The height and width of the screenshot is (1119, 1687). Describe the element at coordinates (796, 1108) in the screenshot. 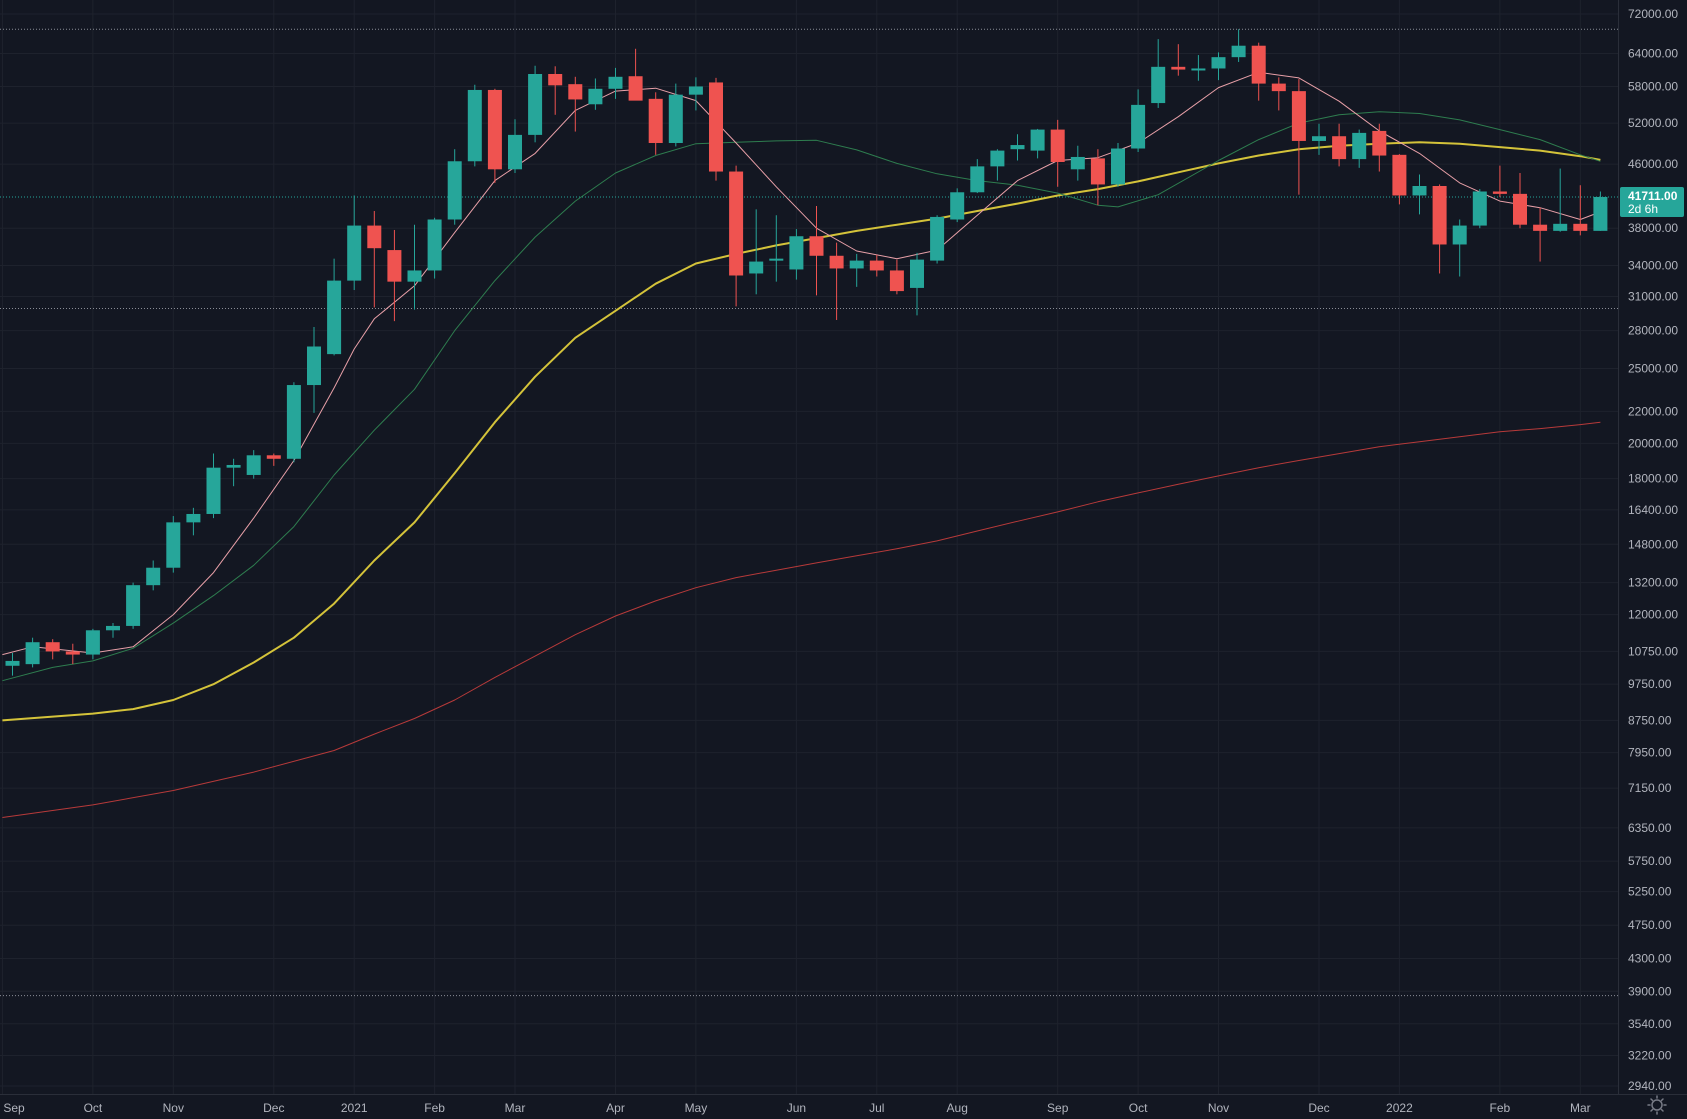

I see `time-tick-label: Jun` at that location.